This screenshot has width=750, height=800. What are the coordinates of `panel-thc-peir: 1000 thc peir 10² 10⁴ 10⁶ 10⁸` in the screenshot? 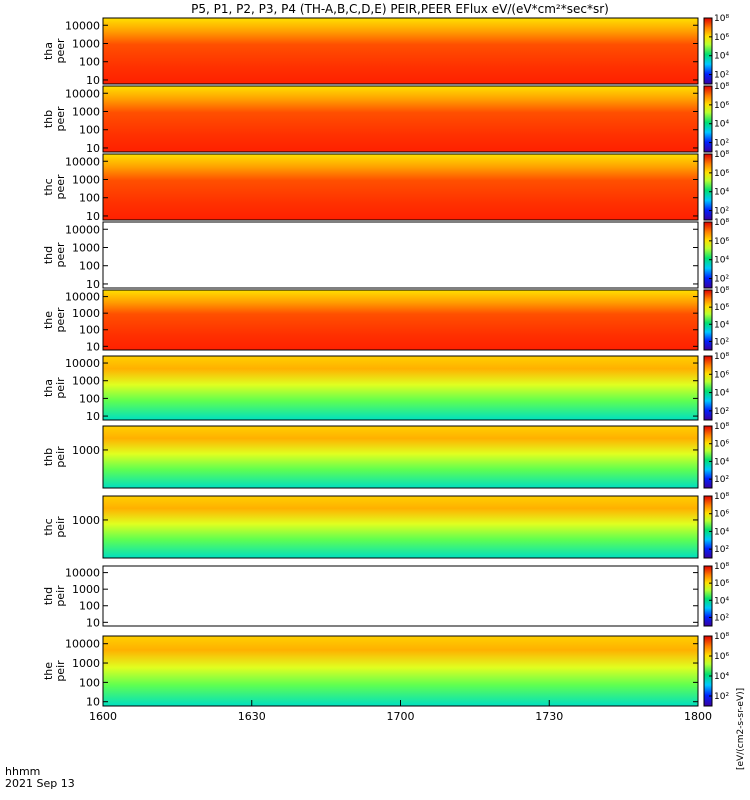 It's located at (385, 525).